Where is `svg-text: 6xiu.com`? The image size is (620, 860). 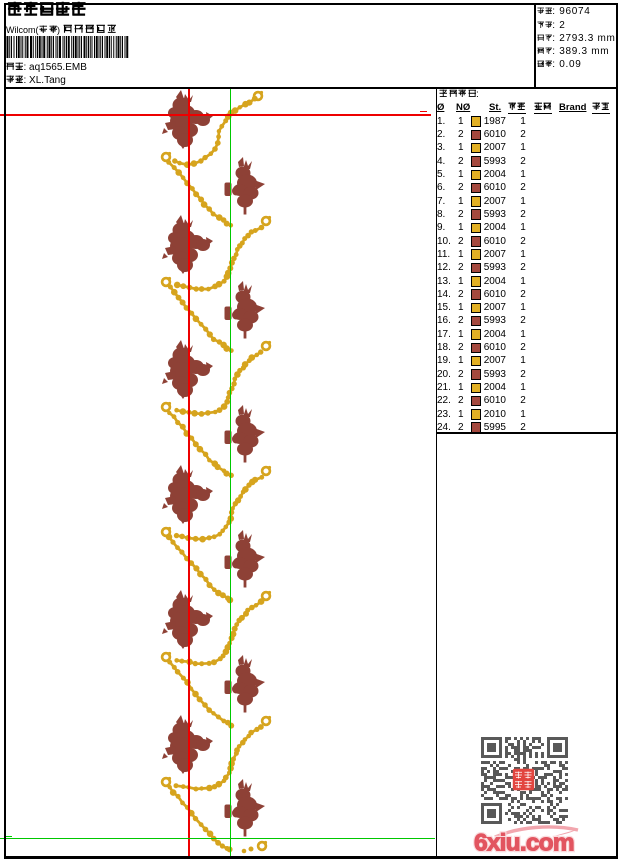
svg-text: 6xiu.com is located at coordinates (524, 843).